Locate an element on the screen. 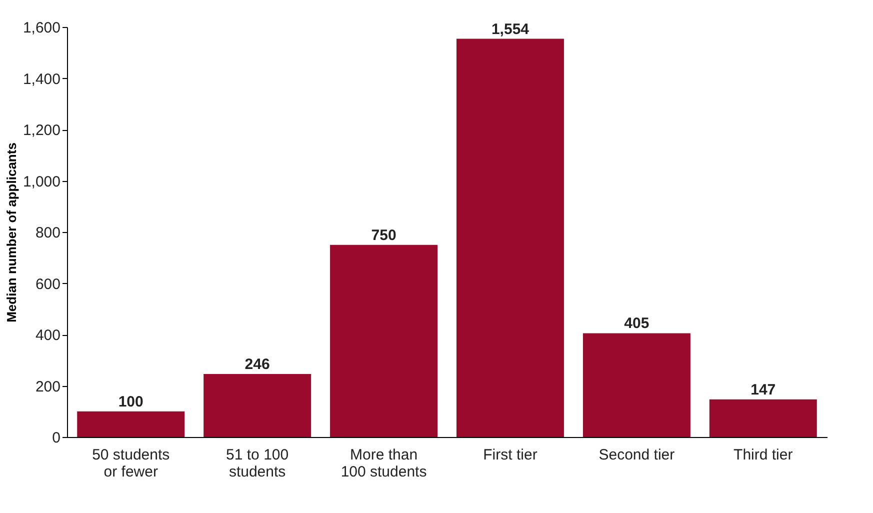 The height and width of the screenshot is (513, 873). y-tick-label: 800 is located at coordinates (47, 233).